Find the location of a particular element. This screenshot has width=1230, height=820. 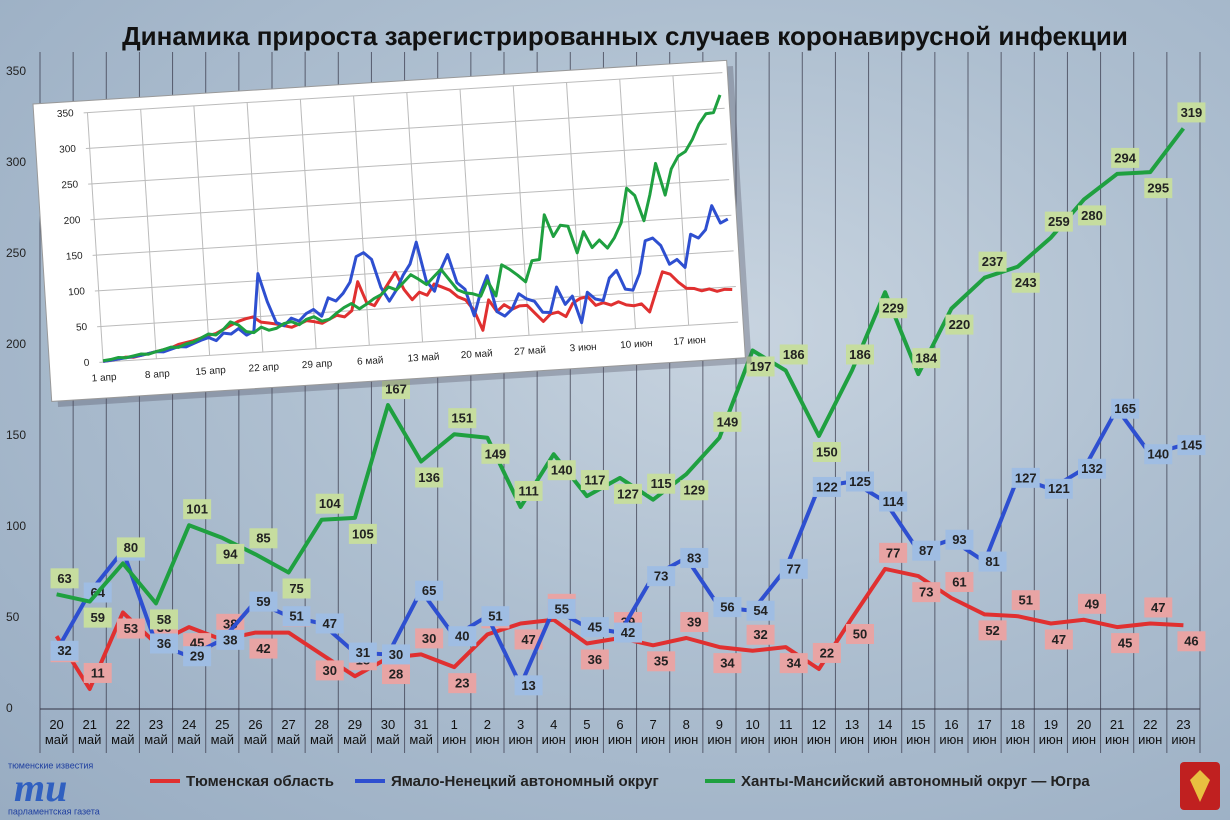

data-label: 52 is located at coordinates (992, 630).